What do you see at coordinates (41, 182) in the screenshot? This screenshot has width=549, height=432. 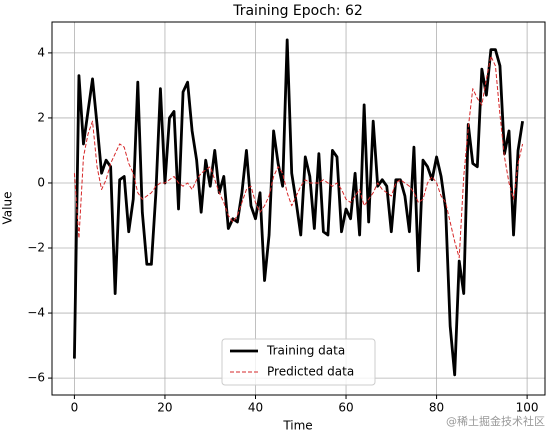 I see `y-tick-label: 0` at bounding box center [41, 182].